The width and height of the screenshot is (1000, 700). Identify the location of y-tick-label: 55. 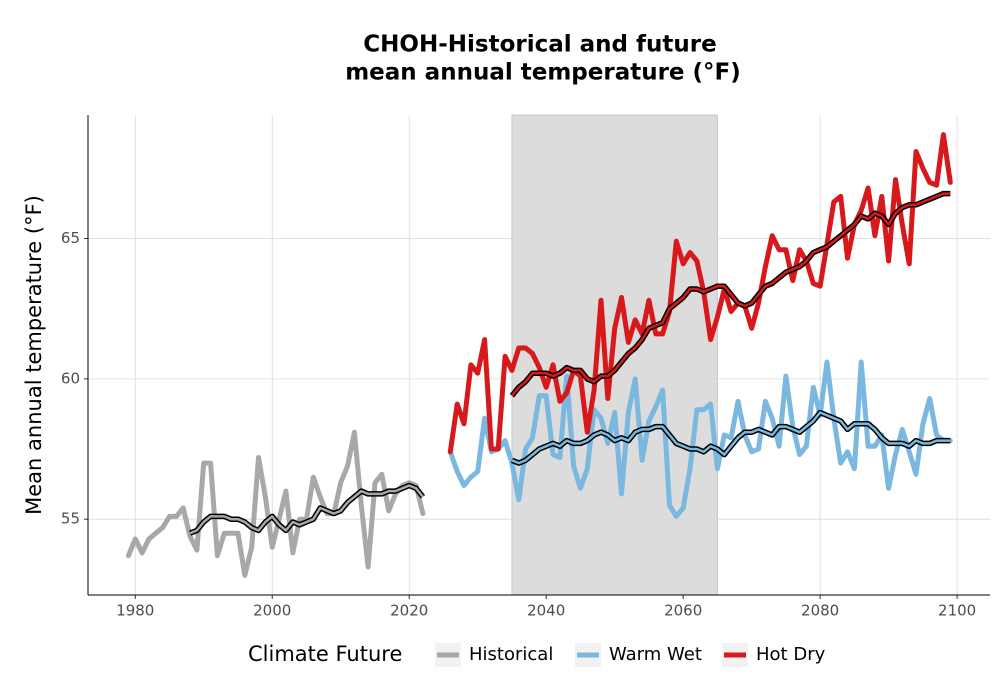
(70, 519).